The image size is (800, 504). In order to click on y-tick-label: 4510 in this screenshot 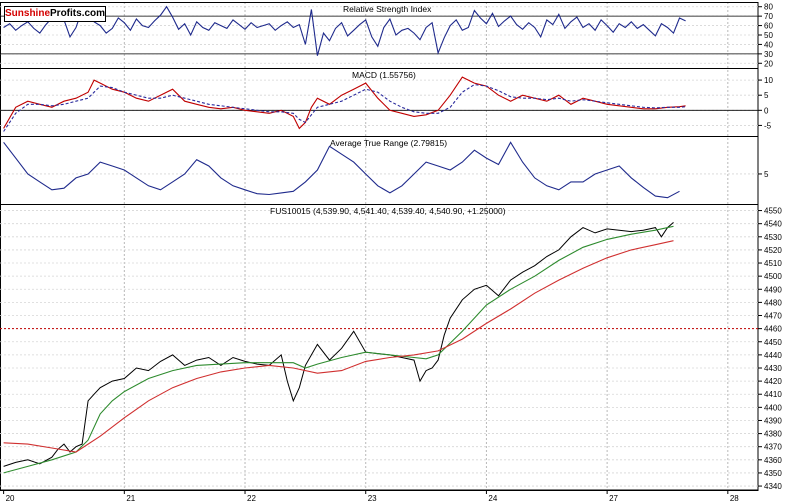, I will do `click(773, 263)`.